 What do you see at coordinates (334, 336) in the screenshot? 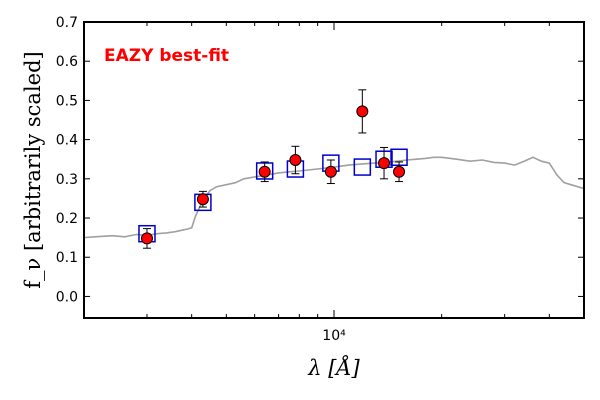
I see `x-tick-label: 10⁴` at bounding box center [334, 336].